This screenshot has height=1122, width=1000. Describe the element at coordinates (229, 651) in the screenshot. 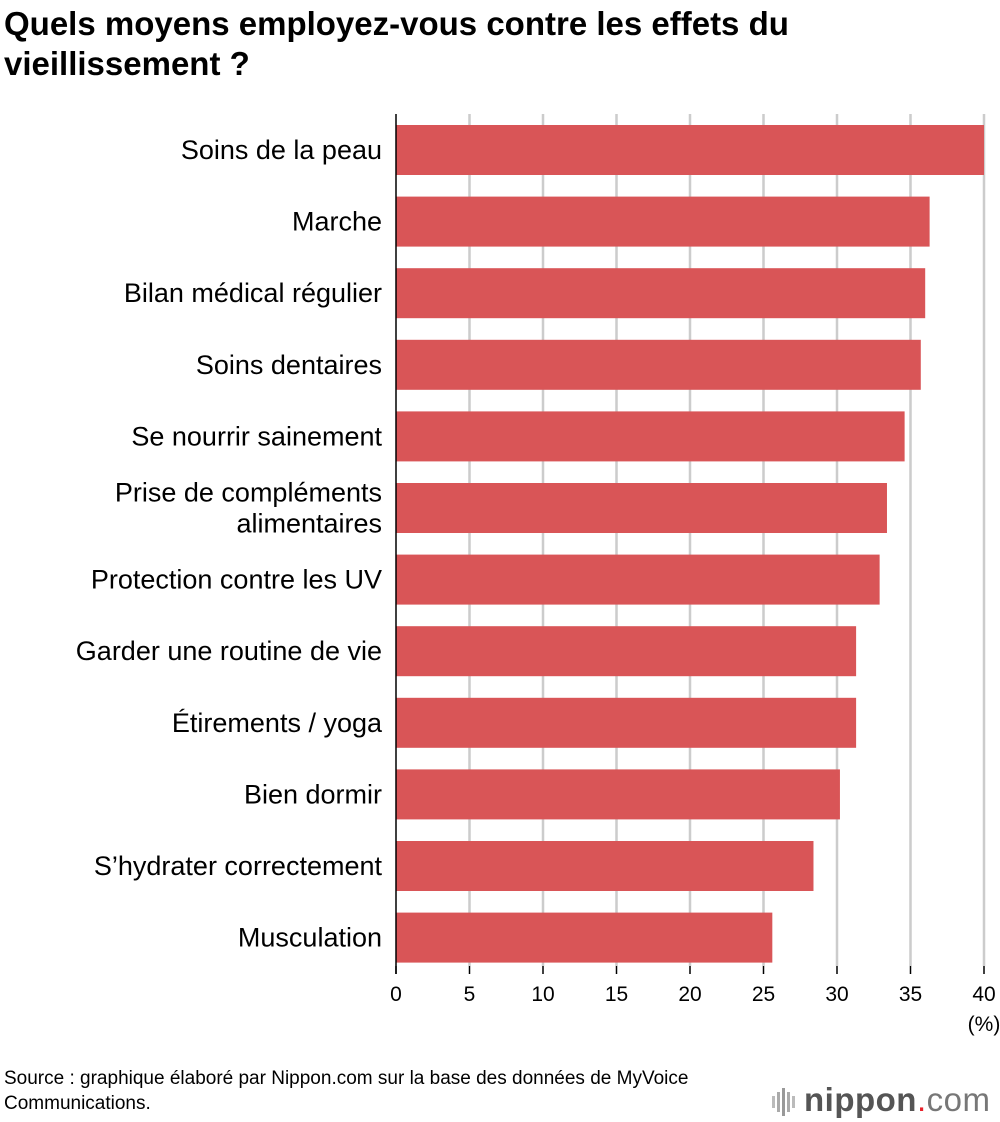

I see `category-label: Garder une routine de vie` at that location.